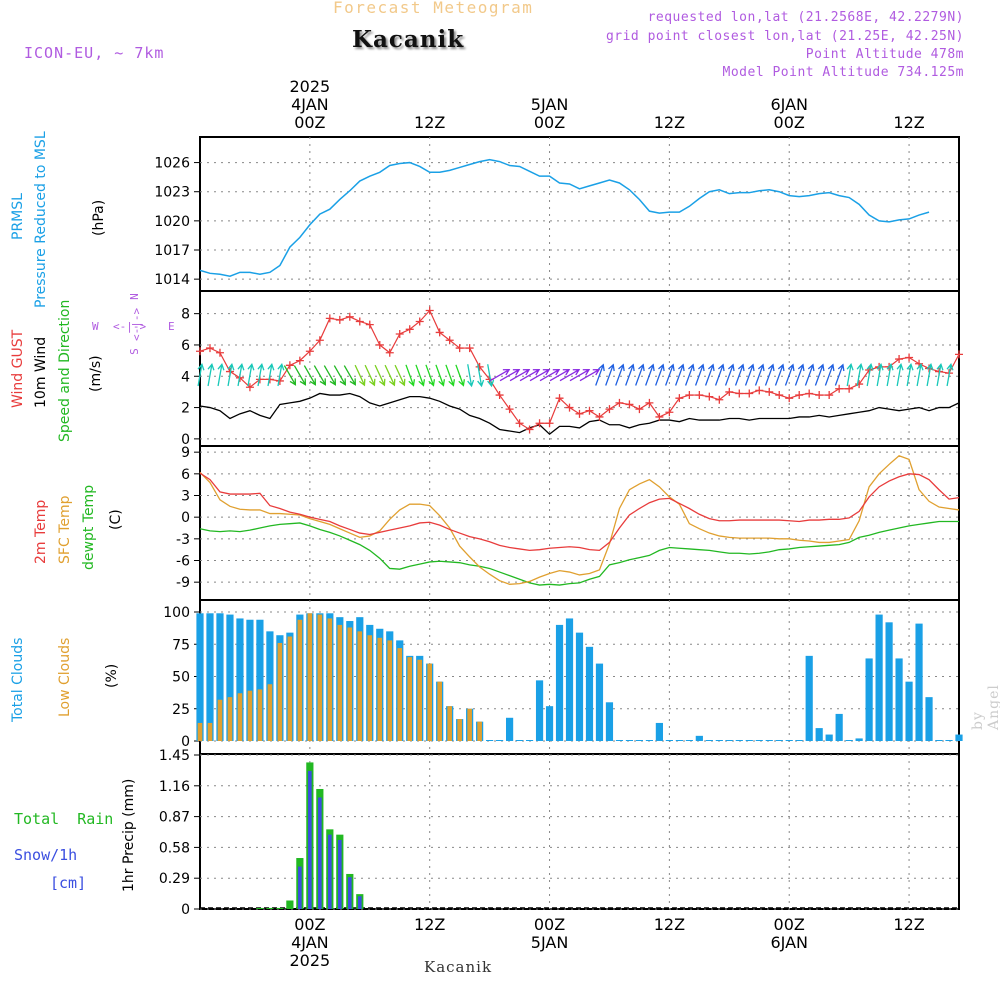 This screenshot has width=1000, height=1000. What do you see at coordinates (64, 819) in the screenshot?
I see `label-total-rain: Total Rain` at bounding box center [64, 819].